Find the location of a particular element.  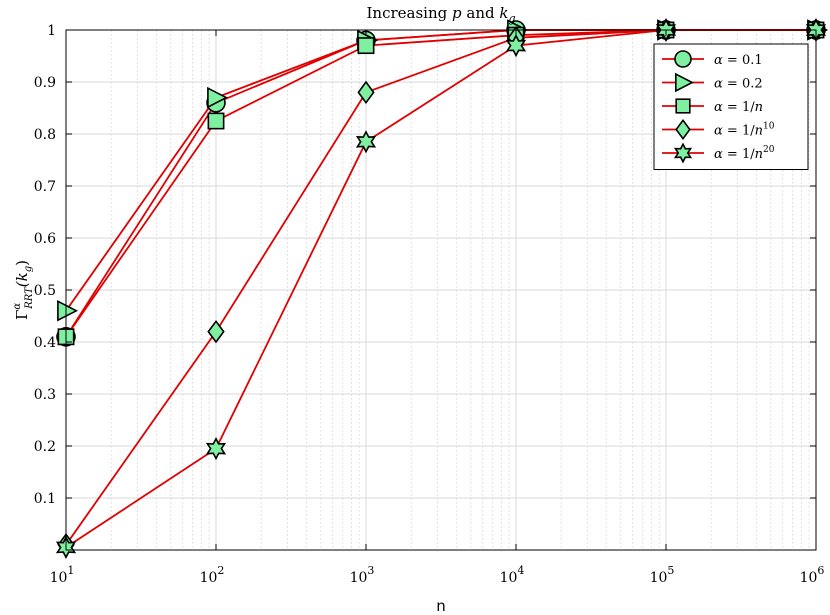

chart-title: Increasing p and kg is located at coordinates (440, 14).